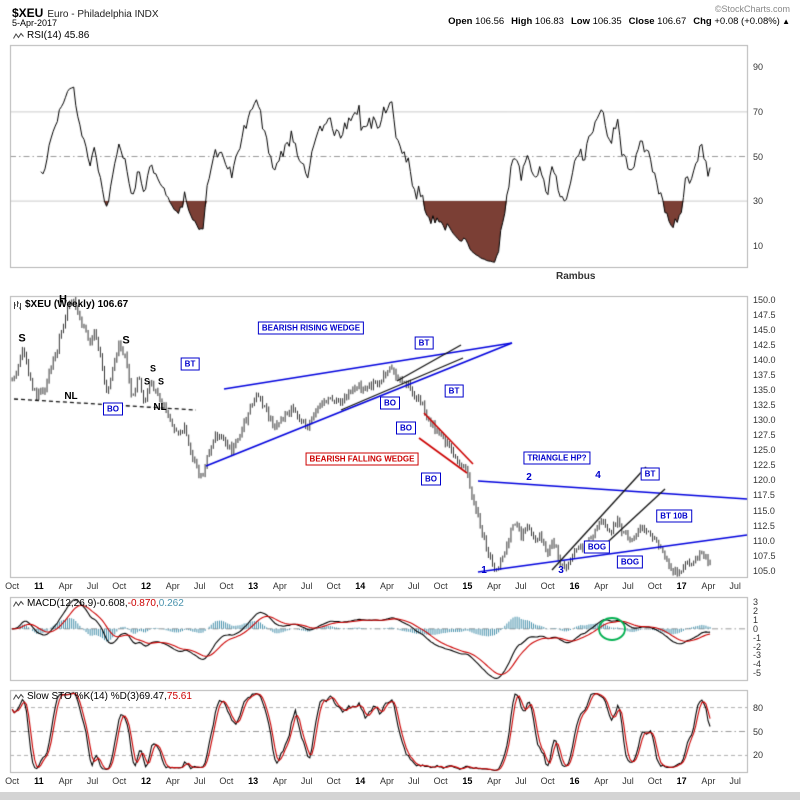  What do you see at coordinates (35, 23) in the screenshot?
I see `chart-date: 5-Apr-2017` at bounding box center [35, 23].